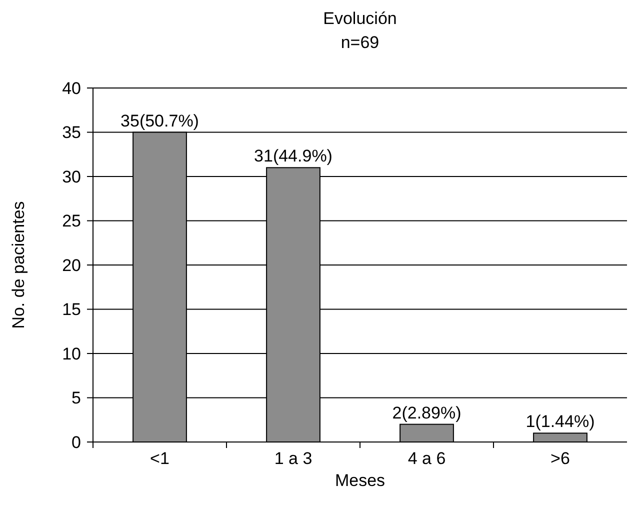 This screenshot has height=508, width=639. What do you see at coordinates (360, 480) in the screenshot?
I see `x-axis-title: Meses` at bounding box center [360, 480].